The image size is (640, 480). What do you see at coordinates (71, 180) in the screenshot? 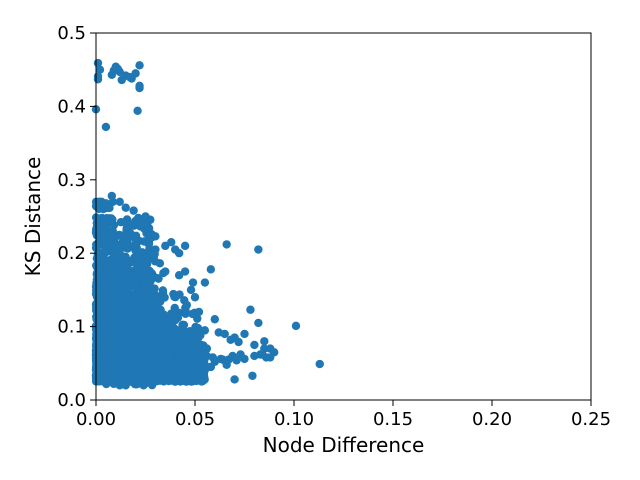
I see `y-tick-label: 0.3` at bounding box center [71, 180].